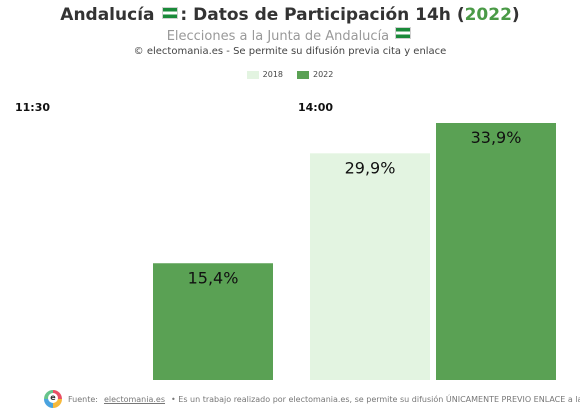 The image size is (580, 415). I want to click on legend-swatch-2022, so click(303, 74).